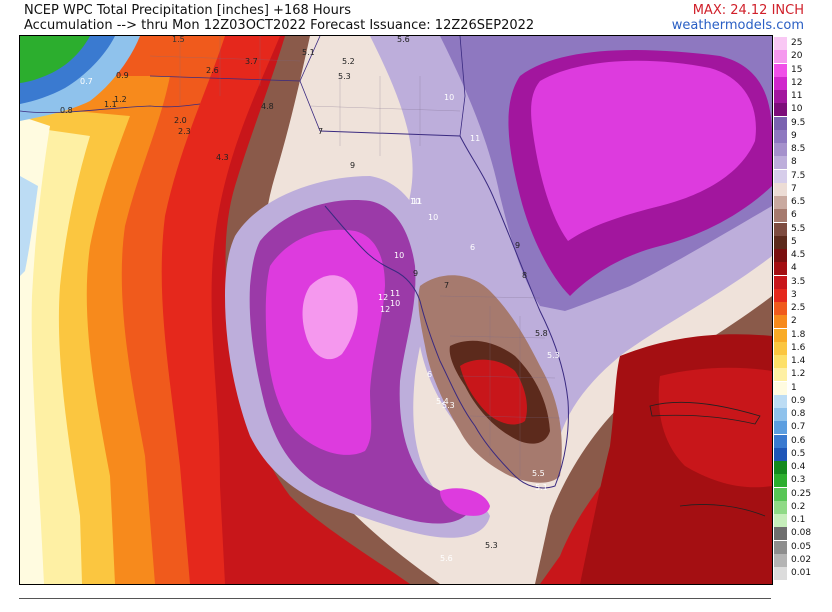  What do you see at coordinates (798, 374) in the screenshot?
I see `legend-label: 1.2` at bounding box center [798, 374].